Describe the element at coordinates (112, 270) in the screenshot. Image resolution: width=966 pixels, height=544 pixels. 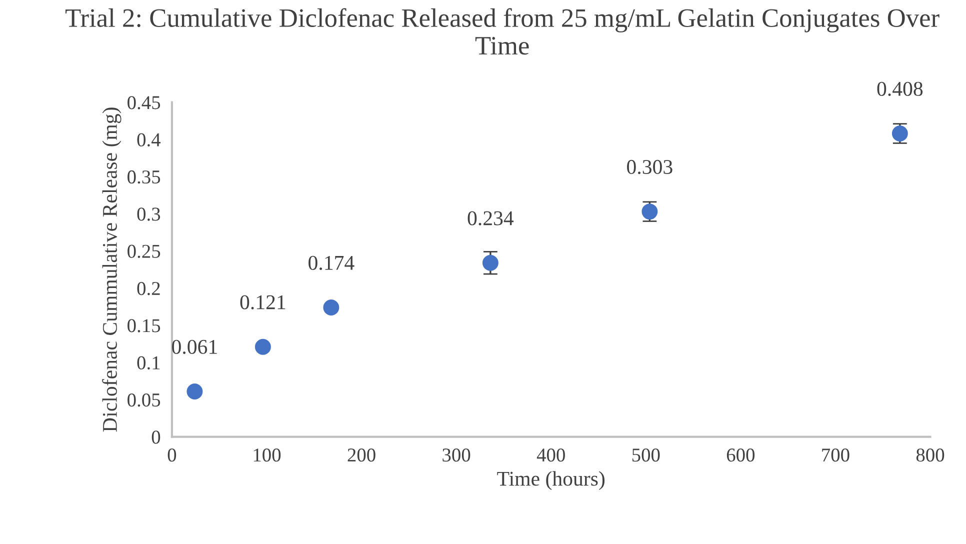
I see `y-axis-title: Diclofenac Cummulative Release (mg)` at that location.